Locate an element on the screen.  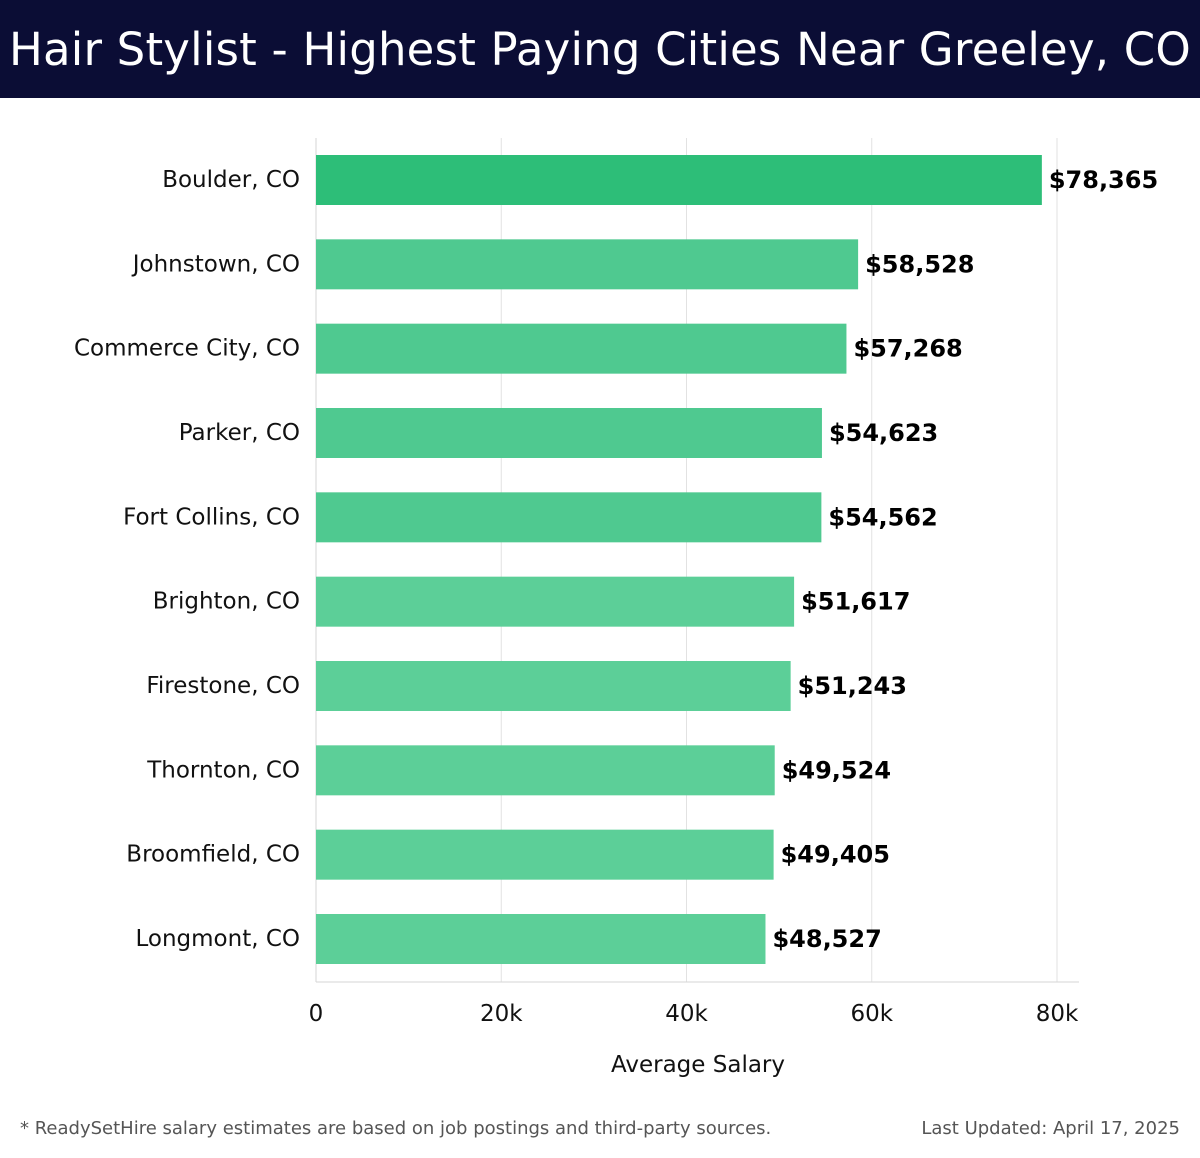
x-tick-label: 0 is located at coordinates (316, 1014).